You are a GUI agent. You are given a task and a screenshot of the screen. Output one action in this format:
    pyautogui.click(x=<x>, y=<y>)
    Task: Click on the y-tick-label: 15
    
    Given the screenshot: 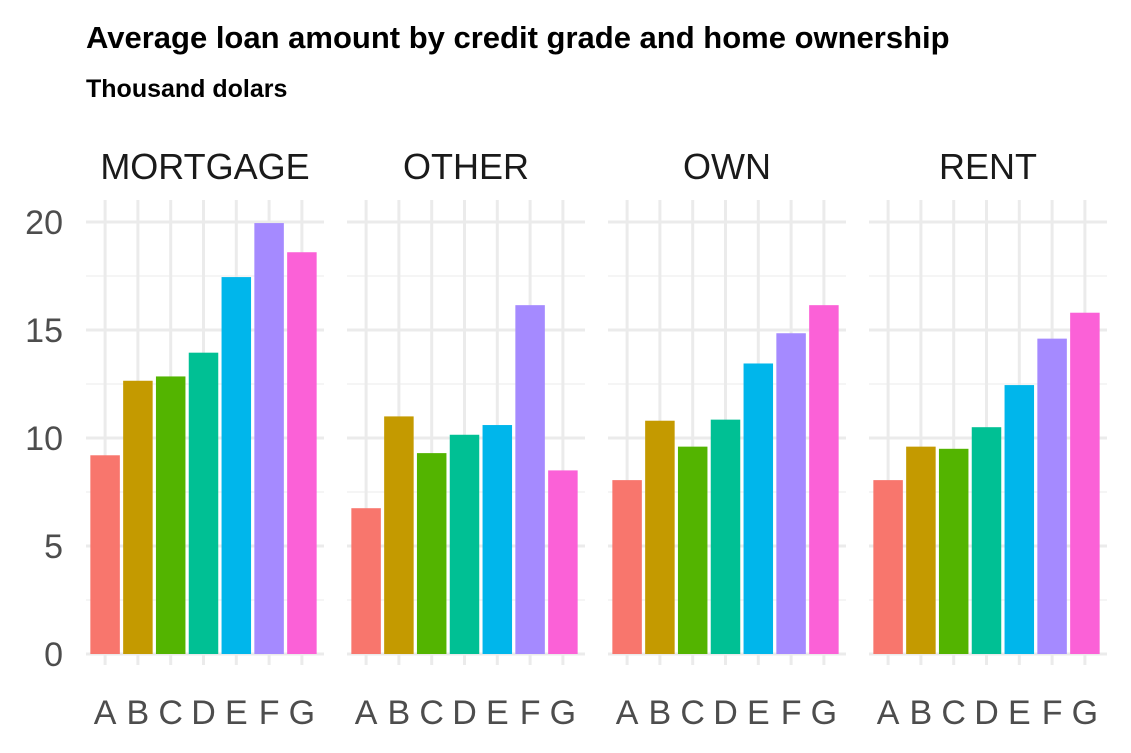 What is the action you would take?
    pyautogui.click(x=44, y=331)
    